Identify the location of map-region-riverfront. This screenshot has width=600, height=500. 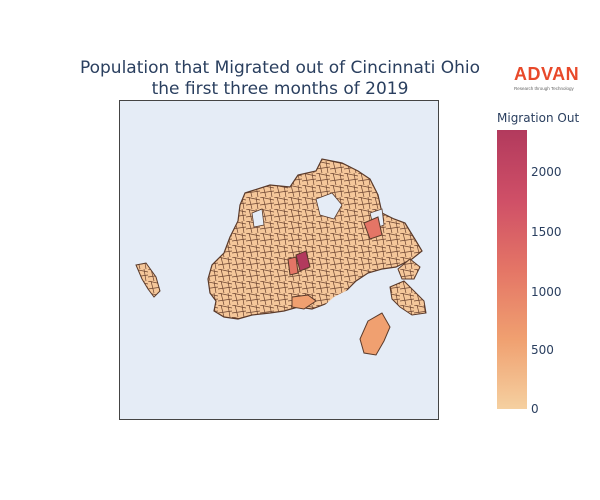
(304, 302).